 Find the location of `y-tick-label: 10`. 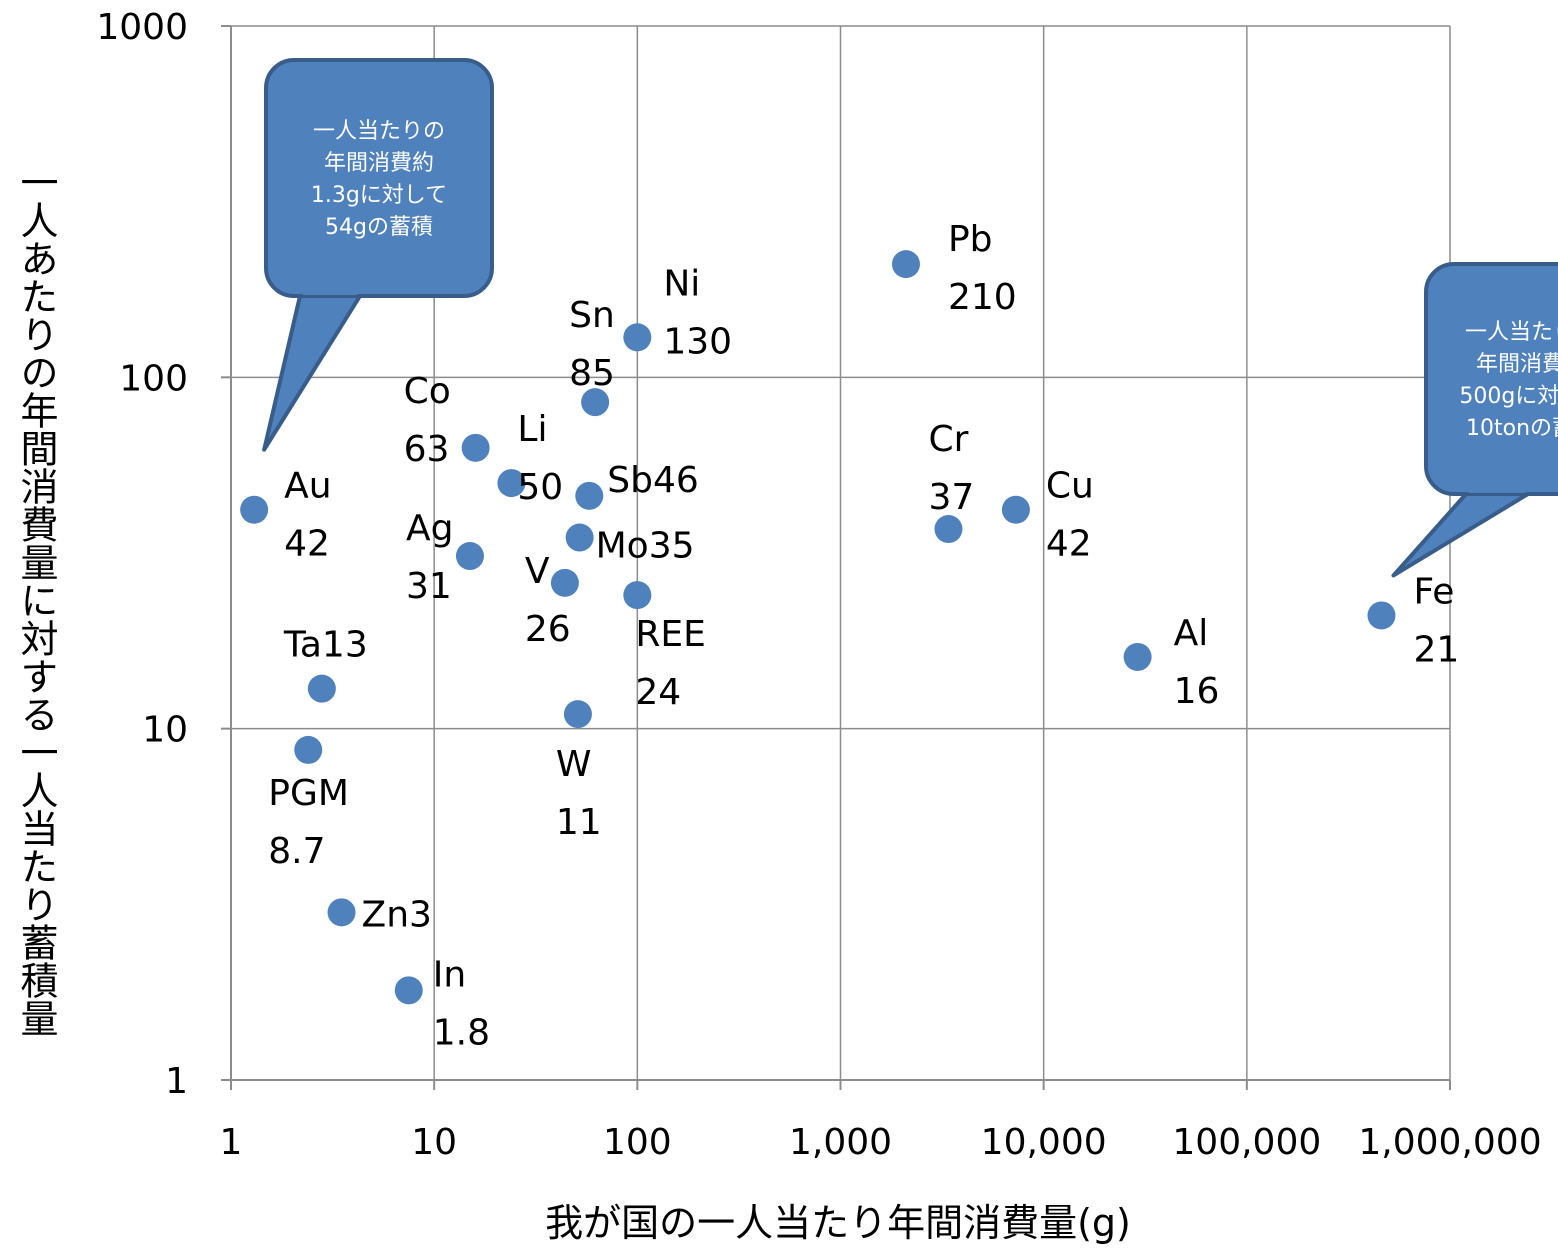

y-tick-label: 10 is located at coordinates (165, 730).